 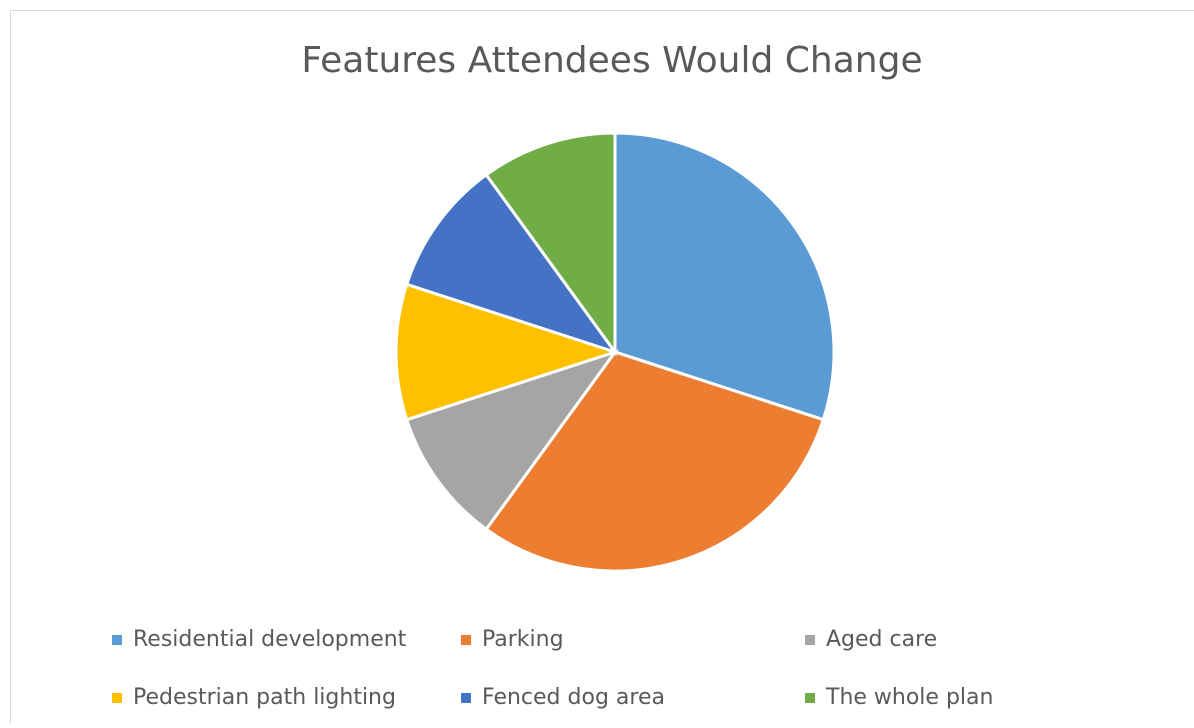 I want to click on legend-label: Aged care, so click(x=881, y=639).